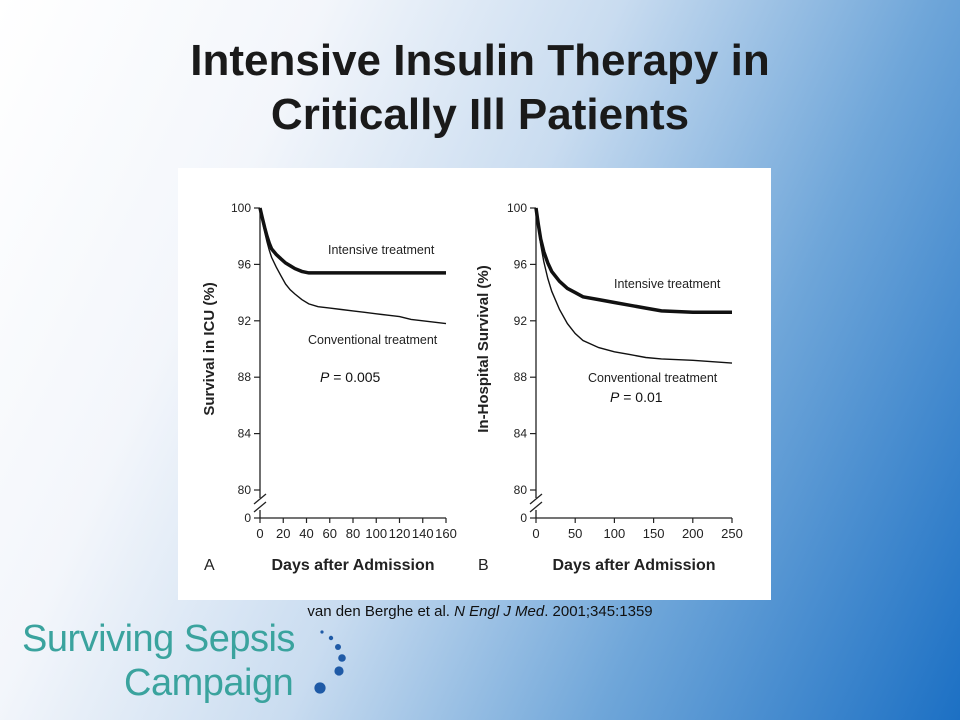 Image resolution: width=960 pixels, height=720 pixels. I want to click on citation-authors: van den Berghe et al., so click(378, 611).